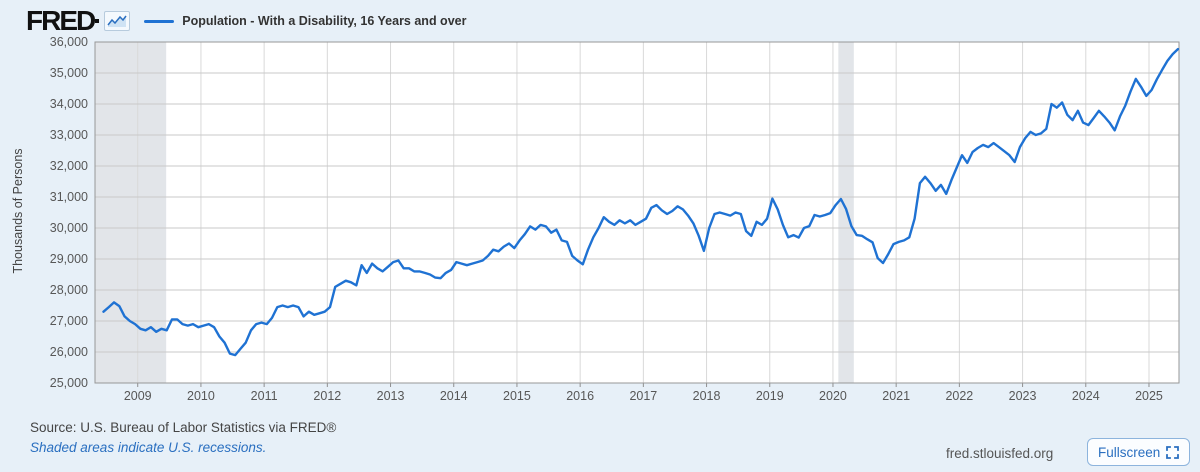 This screenshot has width=1200, height=472. What do you see at coordinates (1149, 396) in the screenshot?
I see `x-tick-label: 2025` at bounding box center [1149, 396].